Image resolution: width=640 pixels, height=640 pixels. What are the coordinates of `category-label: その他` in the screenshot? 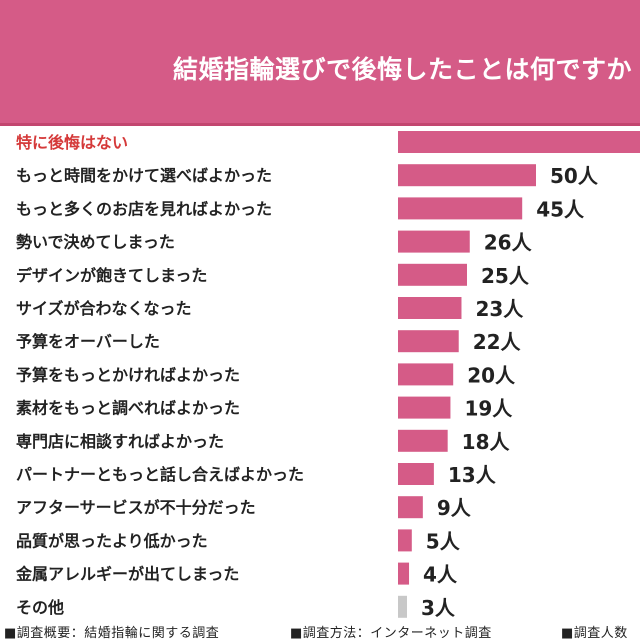 It's located at (40, 607).